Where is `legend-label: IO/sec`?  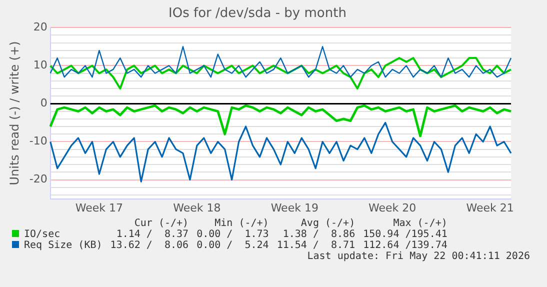
legend-label: IO/sec is located at coordinates (42, 234).